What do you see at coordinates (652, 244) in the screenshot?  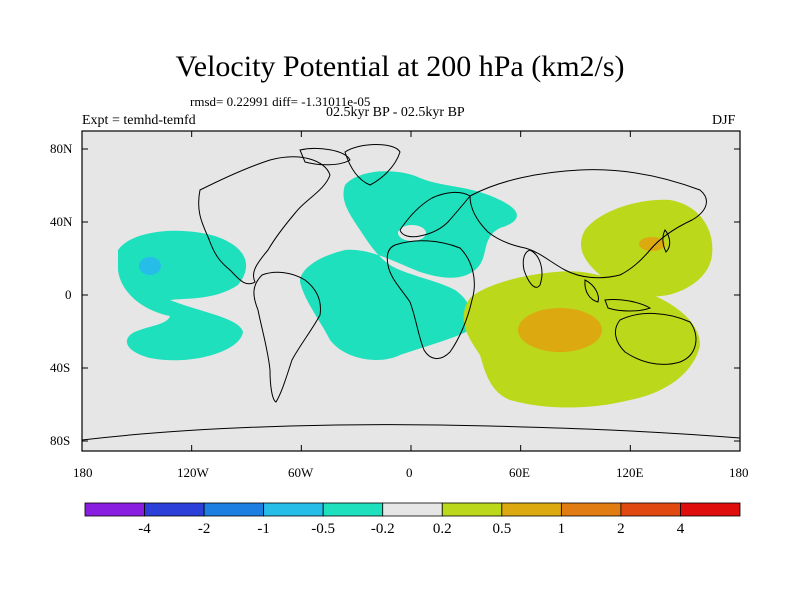 I see `region-east-asia-core` at bounding box center [652, 244].